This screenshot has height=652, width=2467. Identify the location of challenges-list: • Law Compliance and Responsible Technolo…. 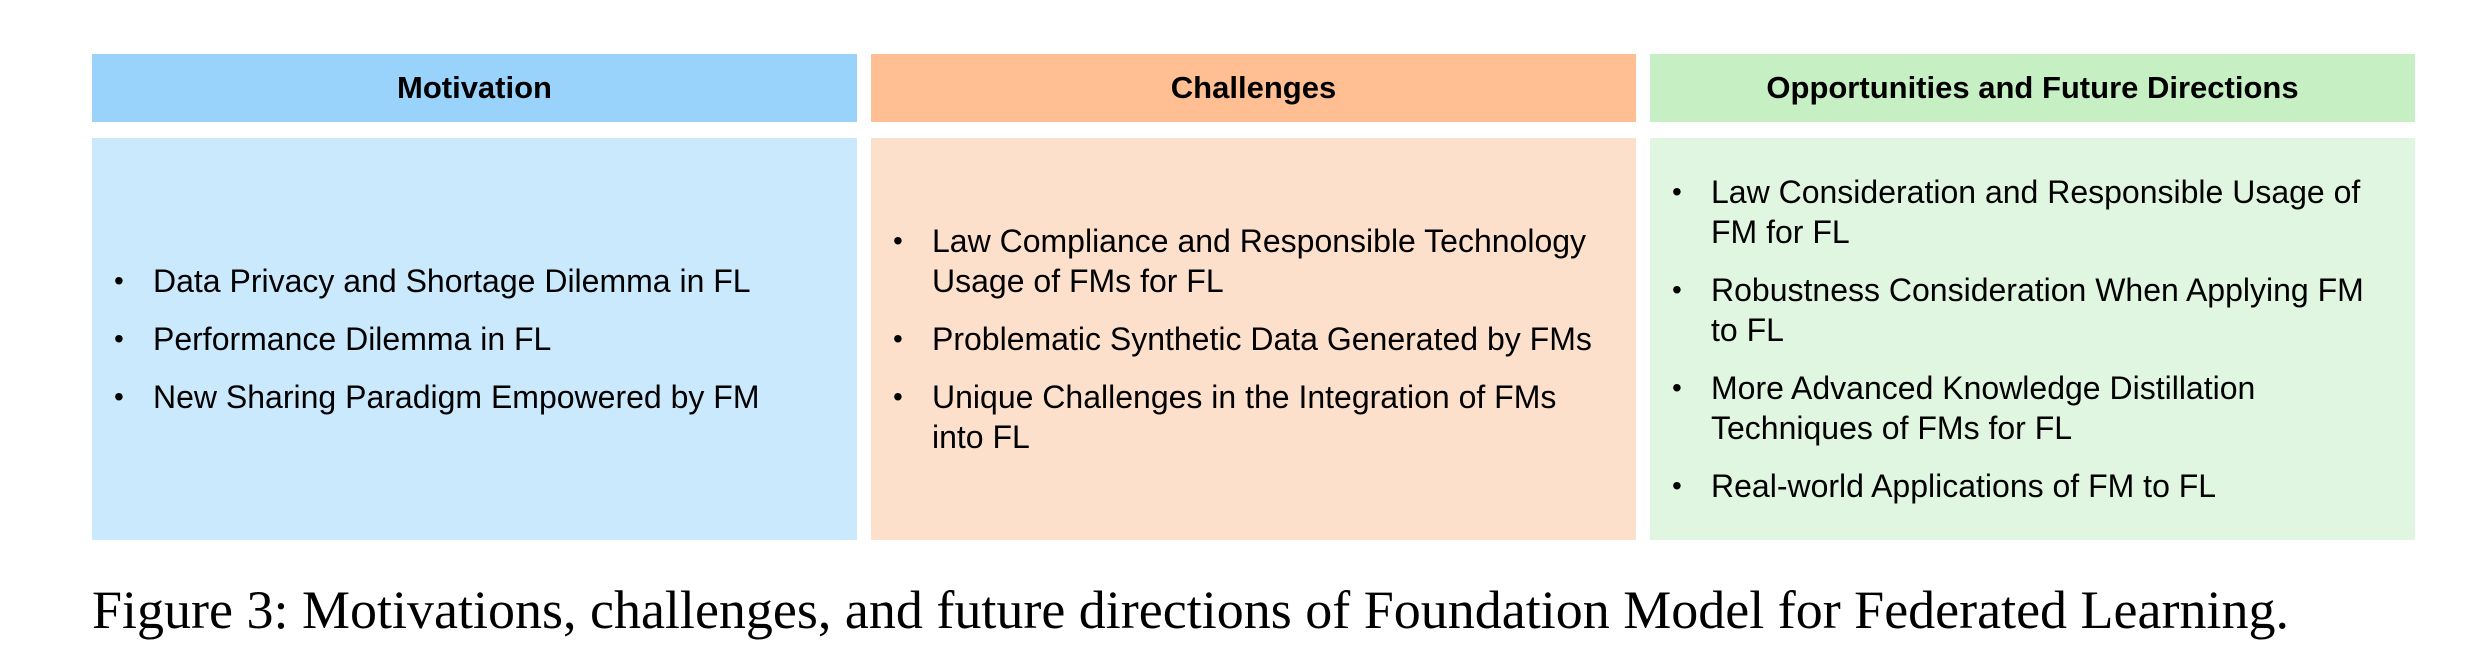
(1248, 339).